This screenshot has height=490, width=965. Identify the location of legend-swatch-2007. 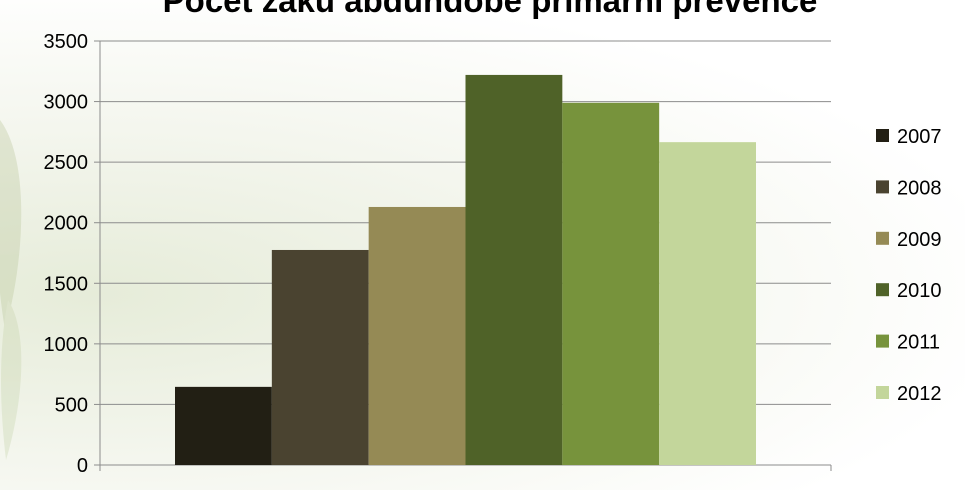
(882, 135).